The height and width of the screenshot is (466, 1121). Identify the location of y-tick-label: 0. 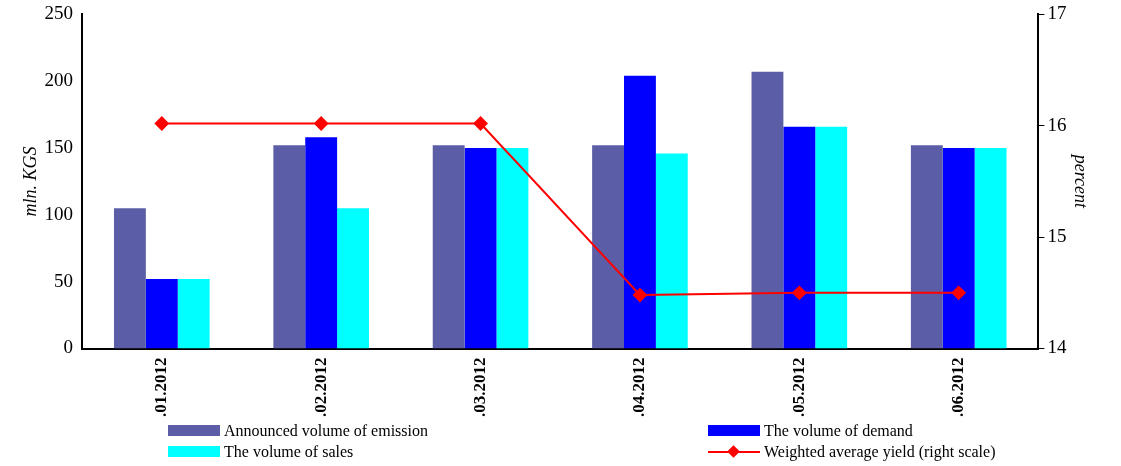
(68, 347).